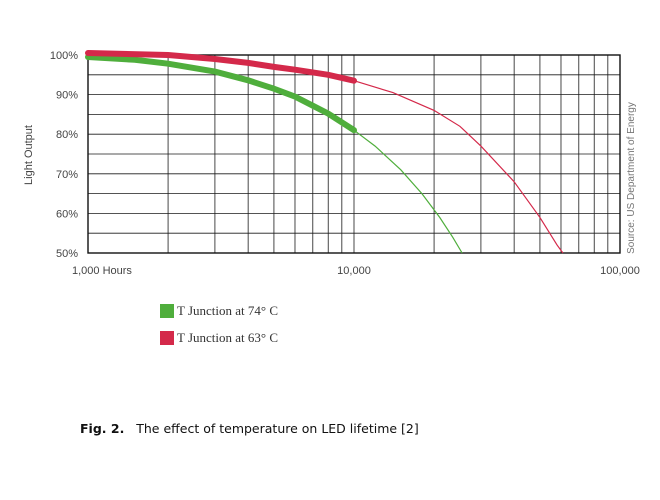  Describe the element at coordinates (167, 311) in the screenshot. I see `legend-swatch-green` at that location.